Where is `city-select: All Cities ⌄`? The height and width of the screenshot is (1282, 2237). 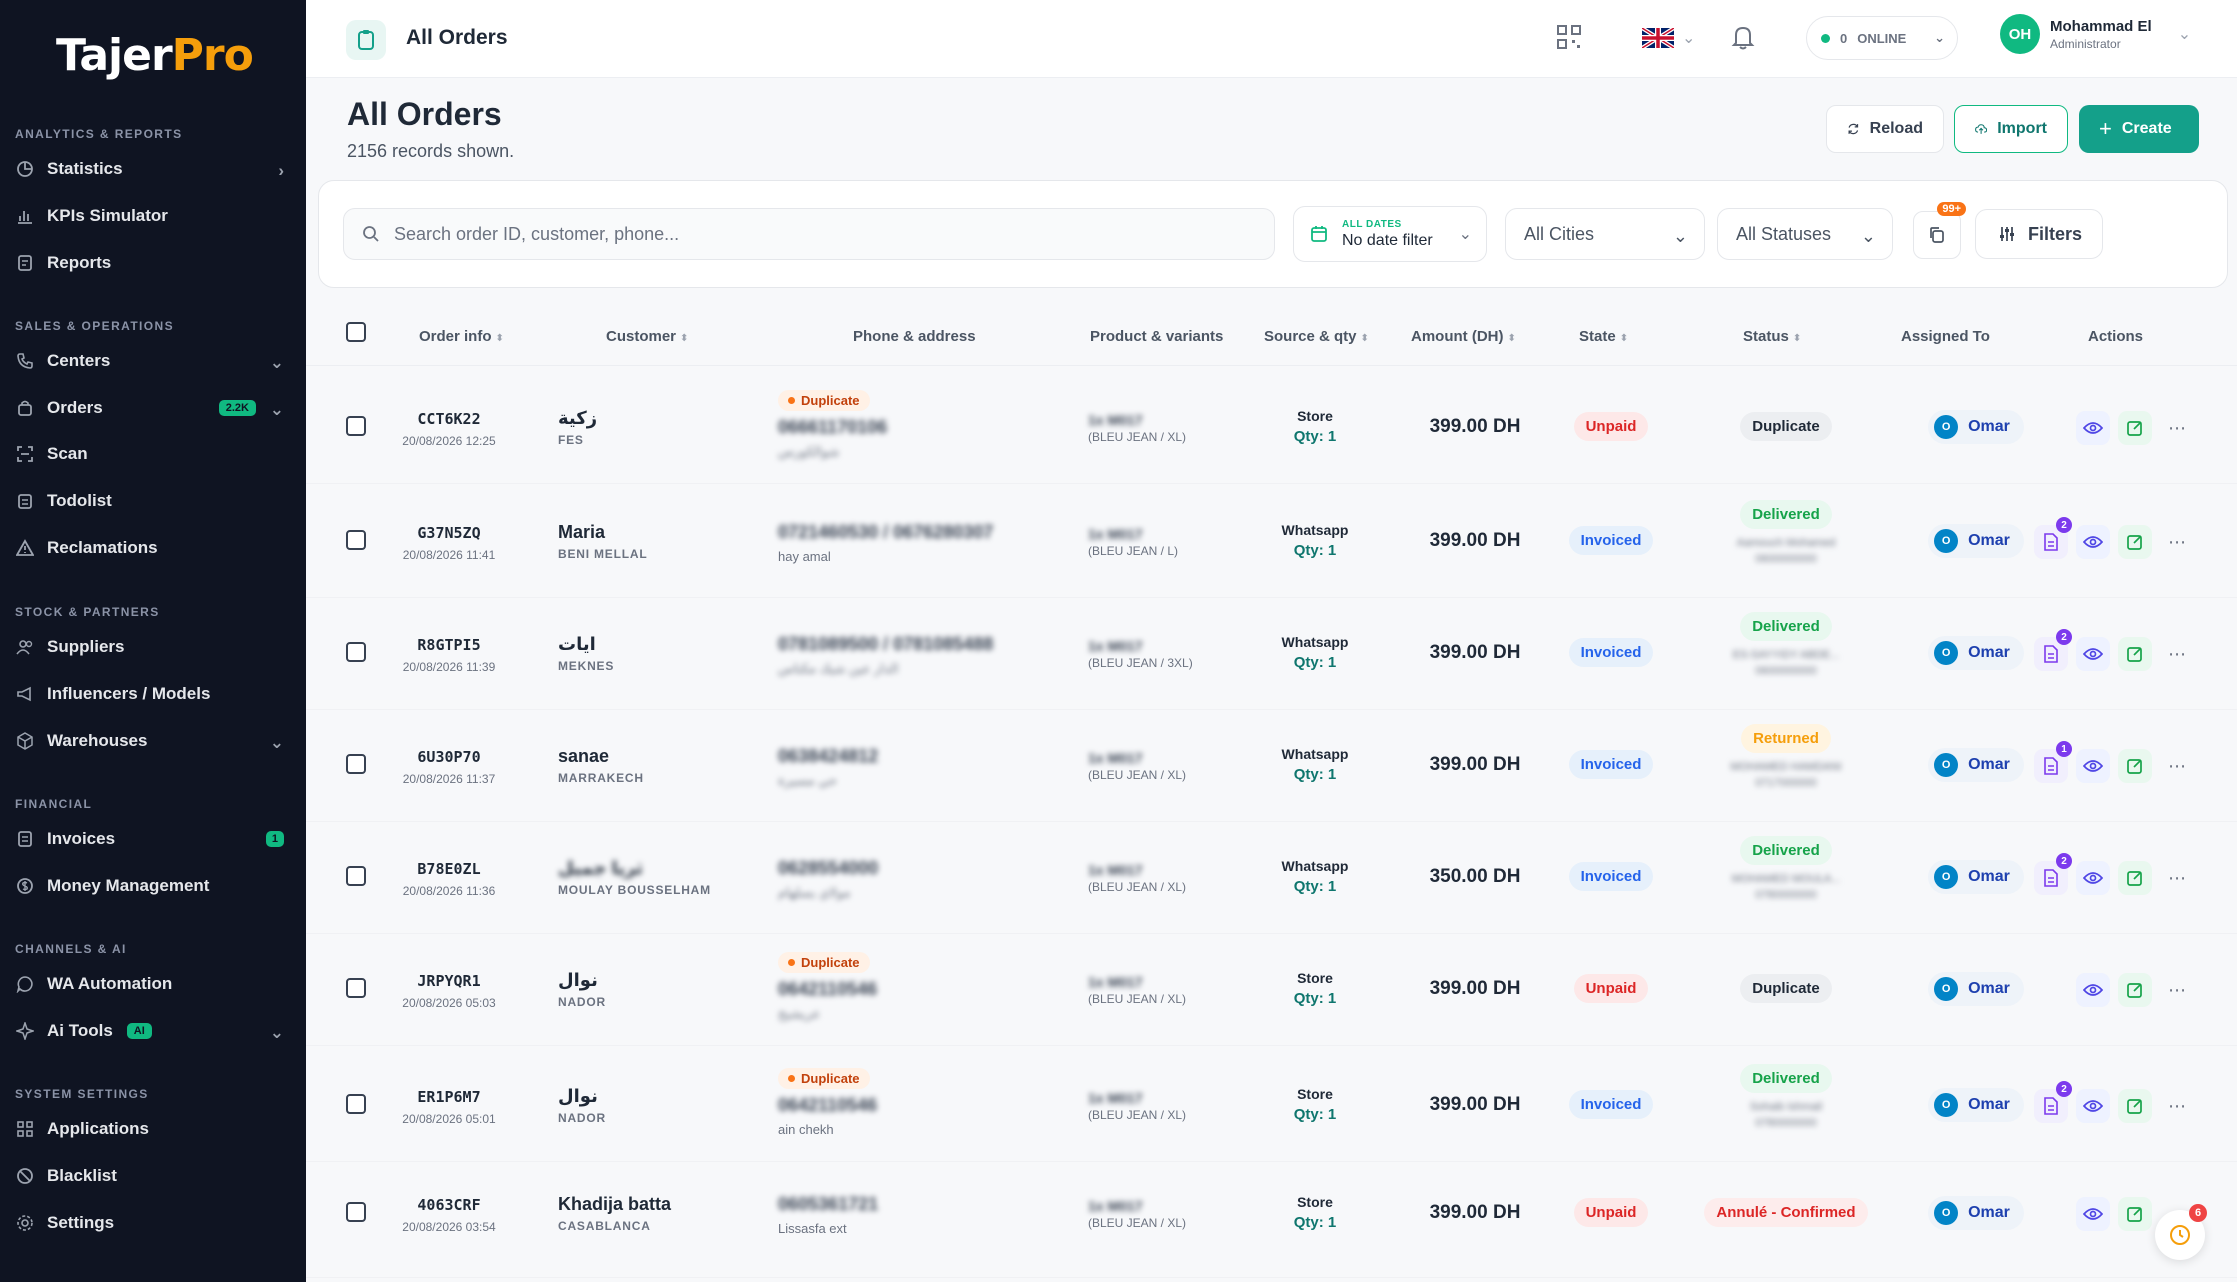 city-select: All Cities ⌄ is located at coordinates (1605, 234).